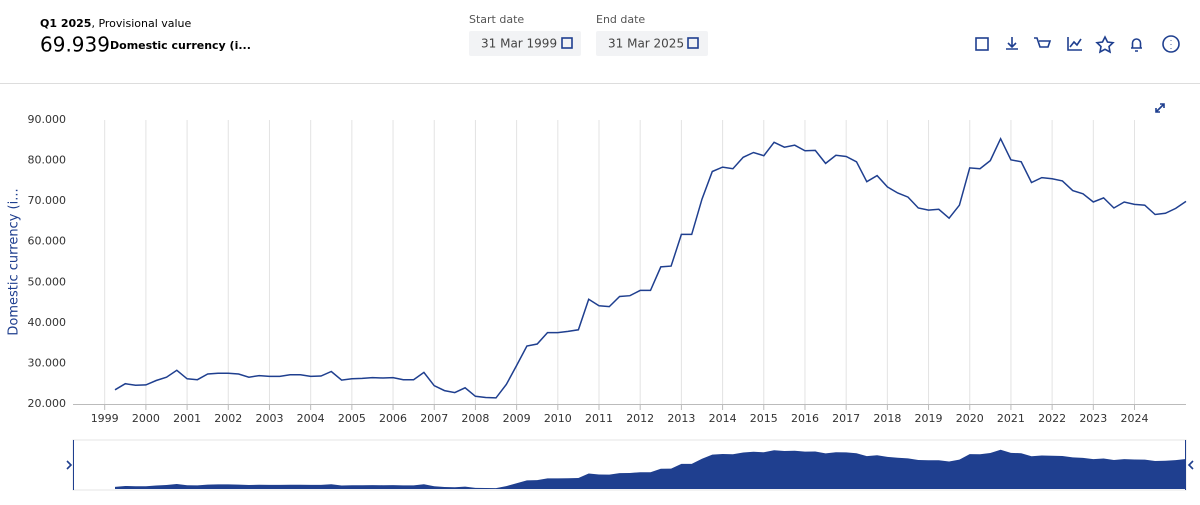 The width and height of the screenshot is (1200, 505). I want to click on table-icon, so click(982, 44).